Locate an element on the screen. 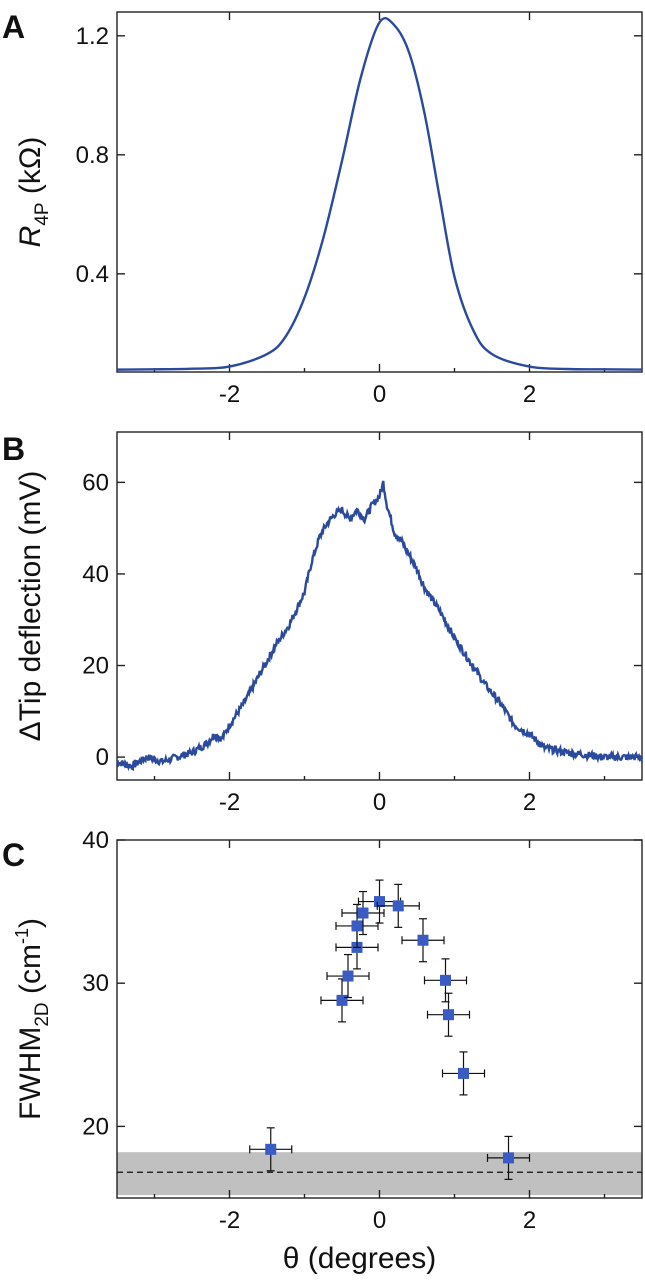 This screenshot has height=1280, width=645. y-label-main: R is located at coordinates (30, 237).